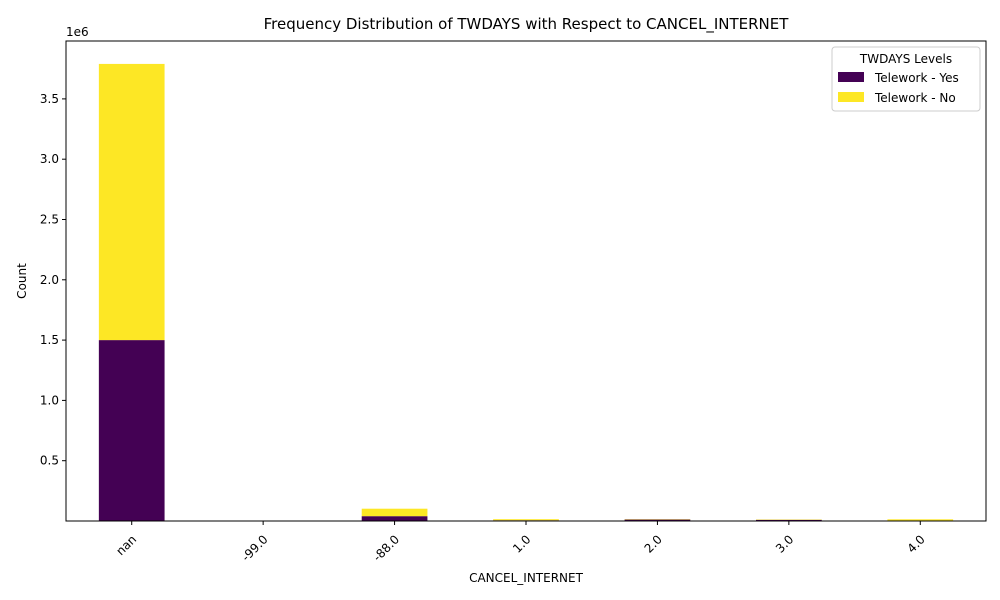  Describe the element at coordinates (49, 280) in the screenshot. I see `y-tick-label: 2.0` at that location.